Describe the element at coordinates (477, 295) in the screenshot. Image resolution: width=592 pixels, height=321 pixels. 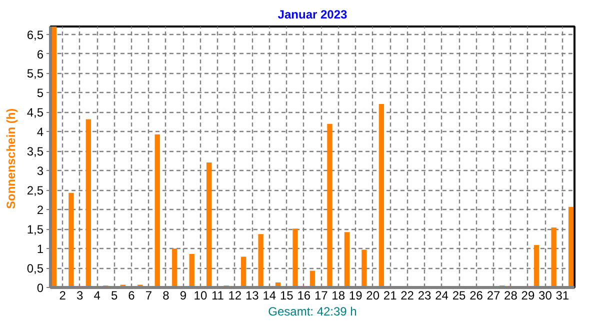
I see `x-tick-label: 26` at that location.